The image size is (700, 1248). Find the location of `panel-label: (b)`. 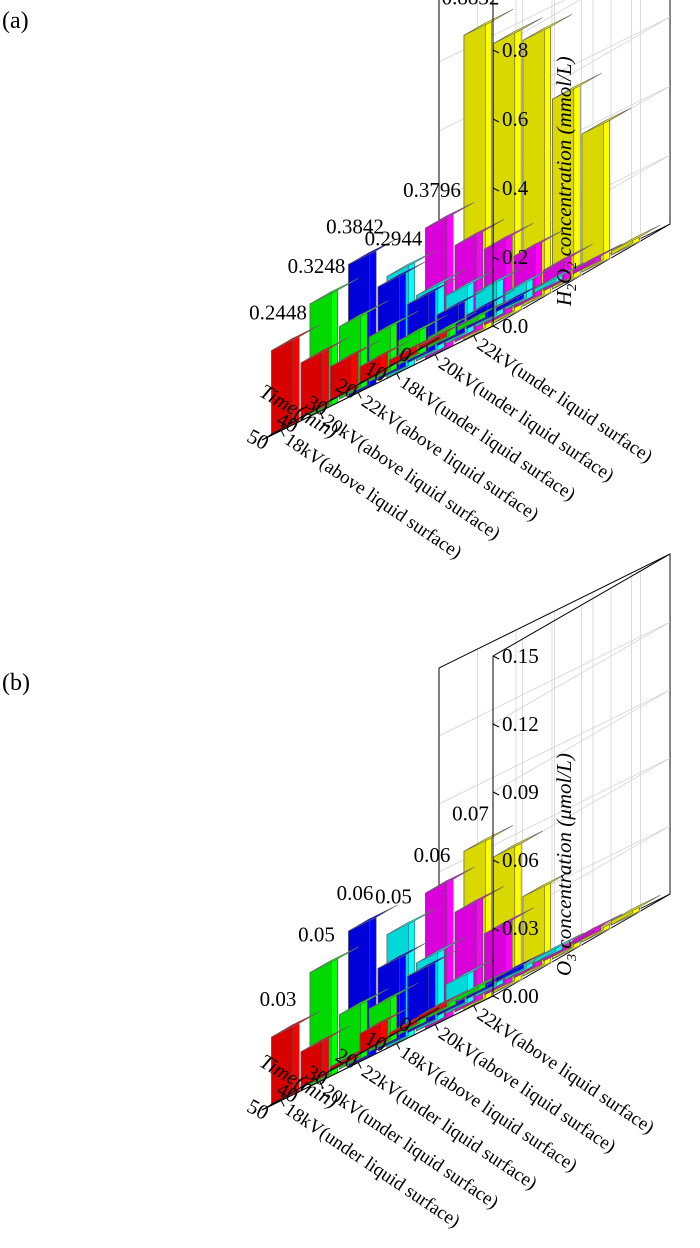

panel-label: (b) is located at coordinates (16, 683).